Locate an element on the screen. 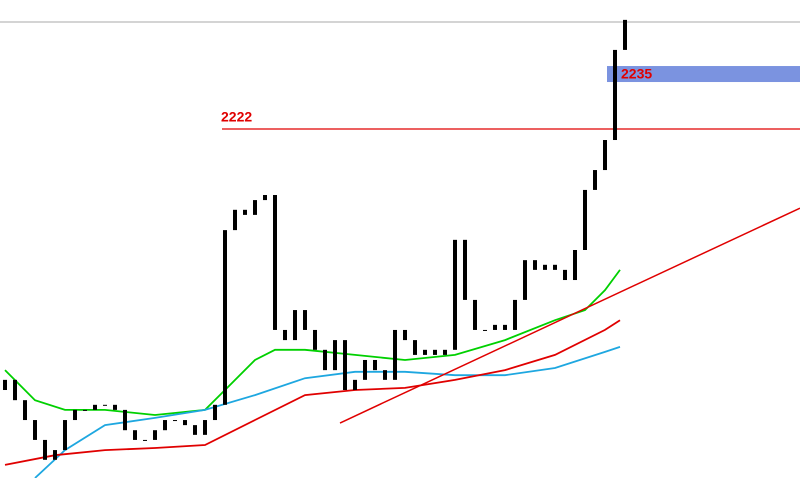 The height and width of the screenshot is (478, 800). zone-label: 2235 is located at coordinates (636, 74).